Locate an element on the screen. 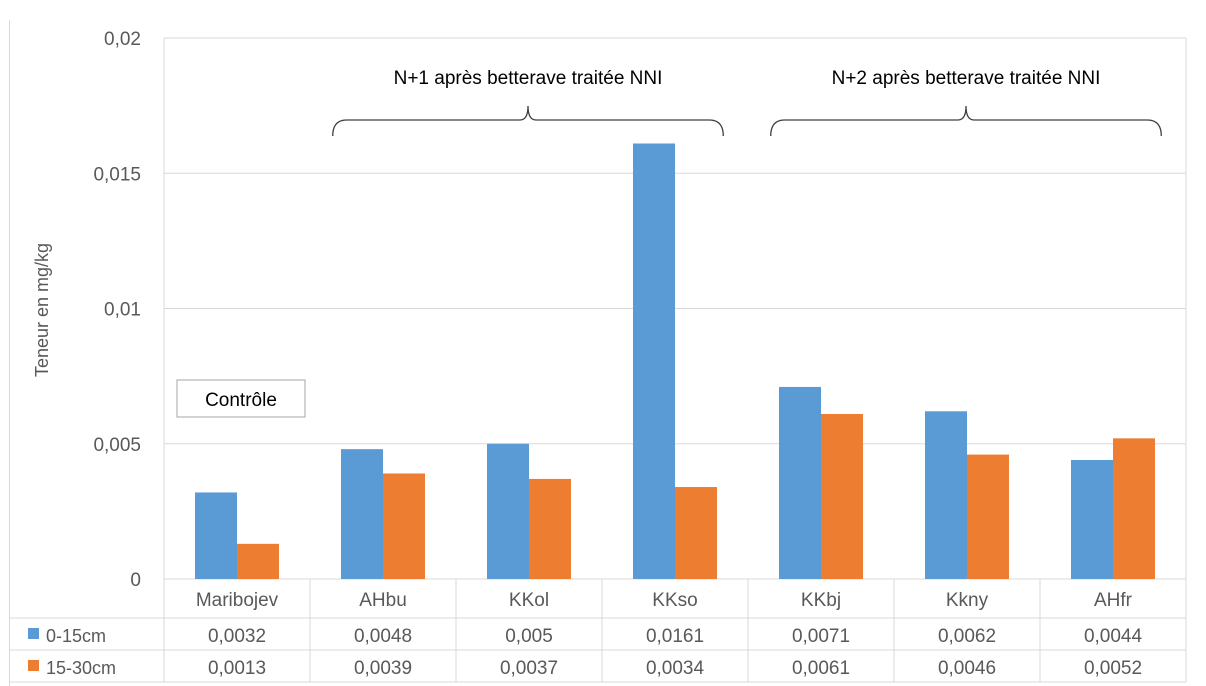 Image resolution: width=1206 pixels, height=686 pixels. bar-0-15cm-Maribojev is located at coordinates (216, 535).